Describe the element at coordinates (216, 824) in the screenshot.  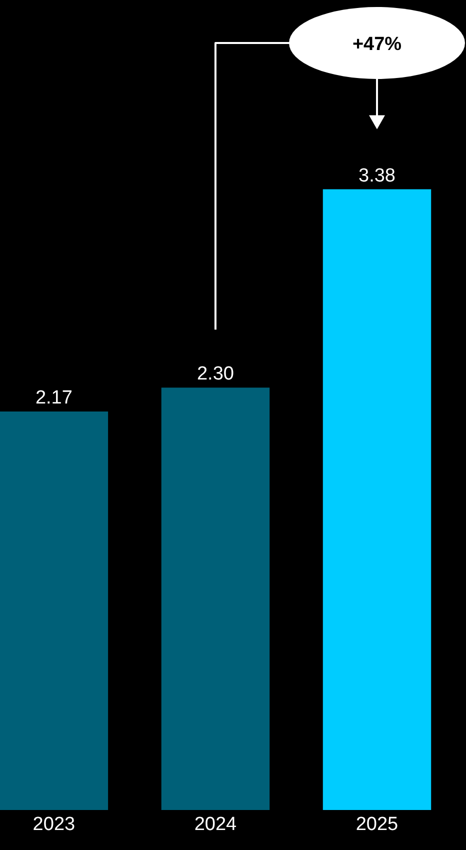
I see `x-tick-label: 2024` at that location.